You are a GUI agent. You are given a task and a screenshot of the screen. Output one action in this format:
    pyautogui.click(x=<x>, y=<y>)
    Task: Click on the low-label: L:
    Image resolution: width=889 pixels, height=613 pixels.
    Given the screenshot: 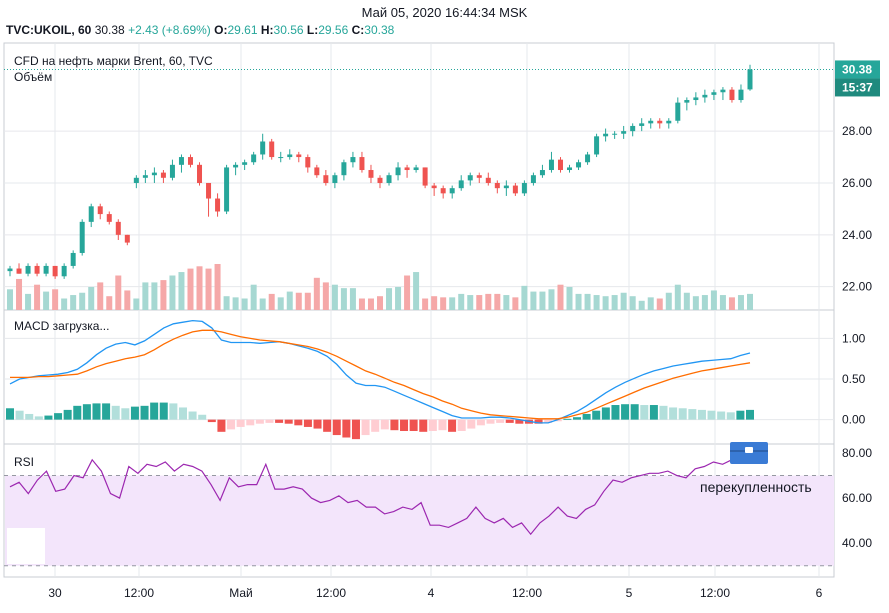 What is the action you would take?
    pyautogui.click(x=312, y=30)
    